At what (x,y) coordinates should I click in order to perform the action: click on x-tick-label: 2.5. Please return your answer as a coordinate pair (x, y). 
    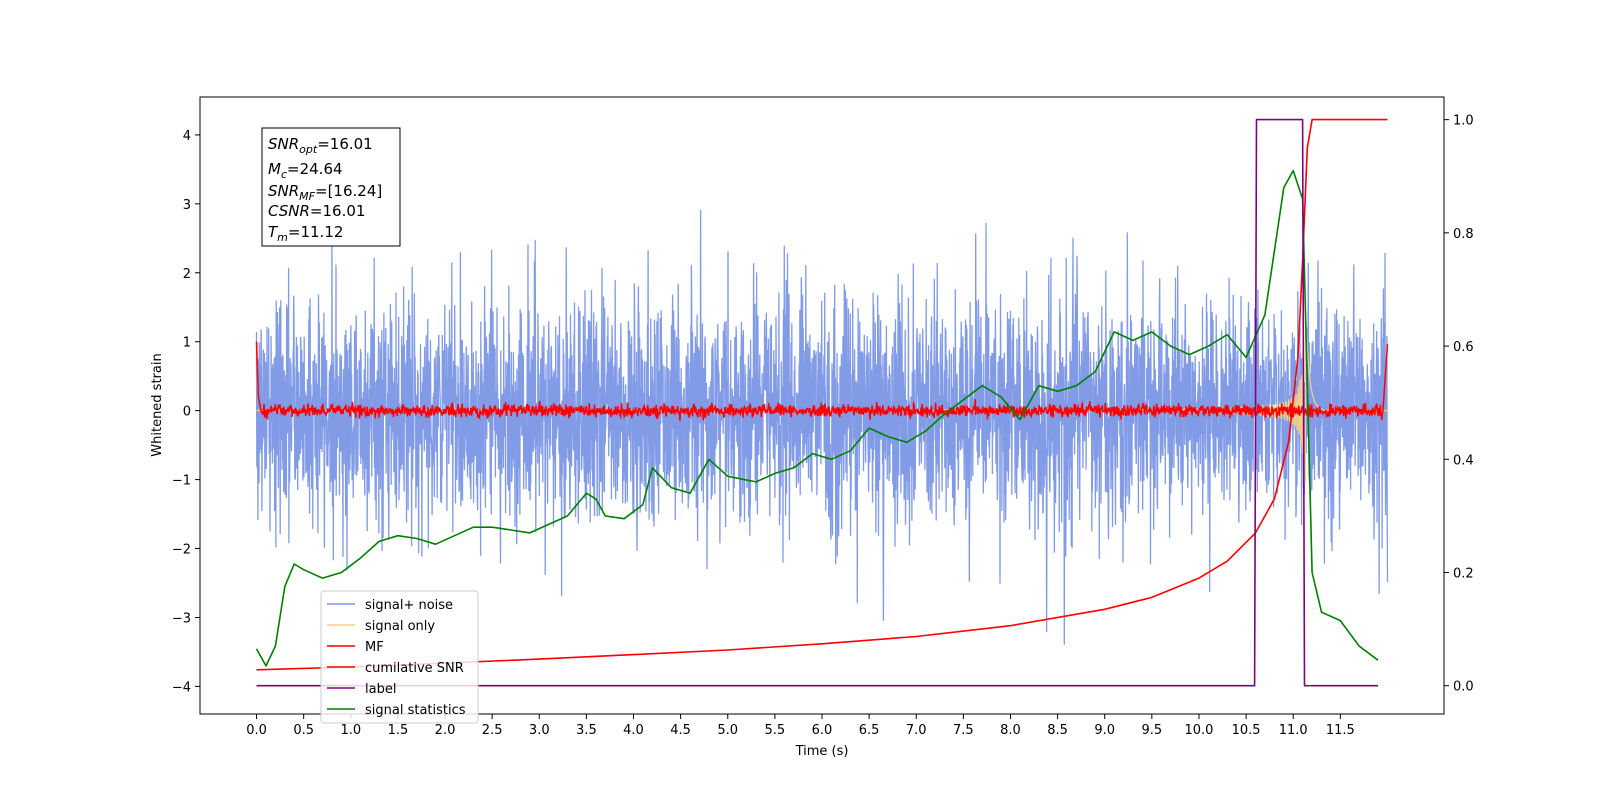
    Looking at the image, I should click on (492, 730).